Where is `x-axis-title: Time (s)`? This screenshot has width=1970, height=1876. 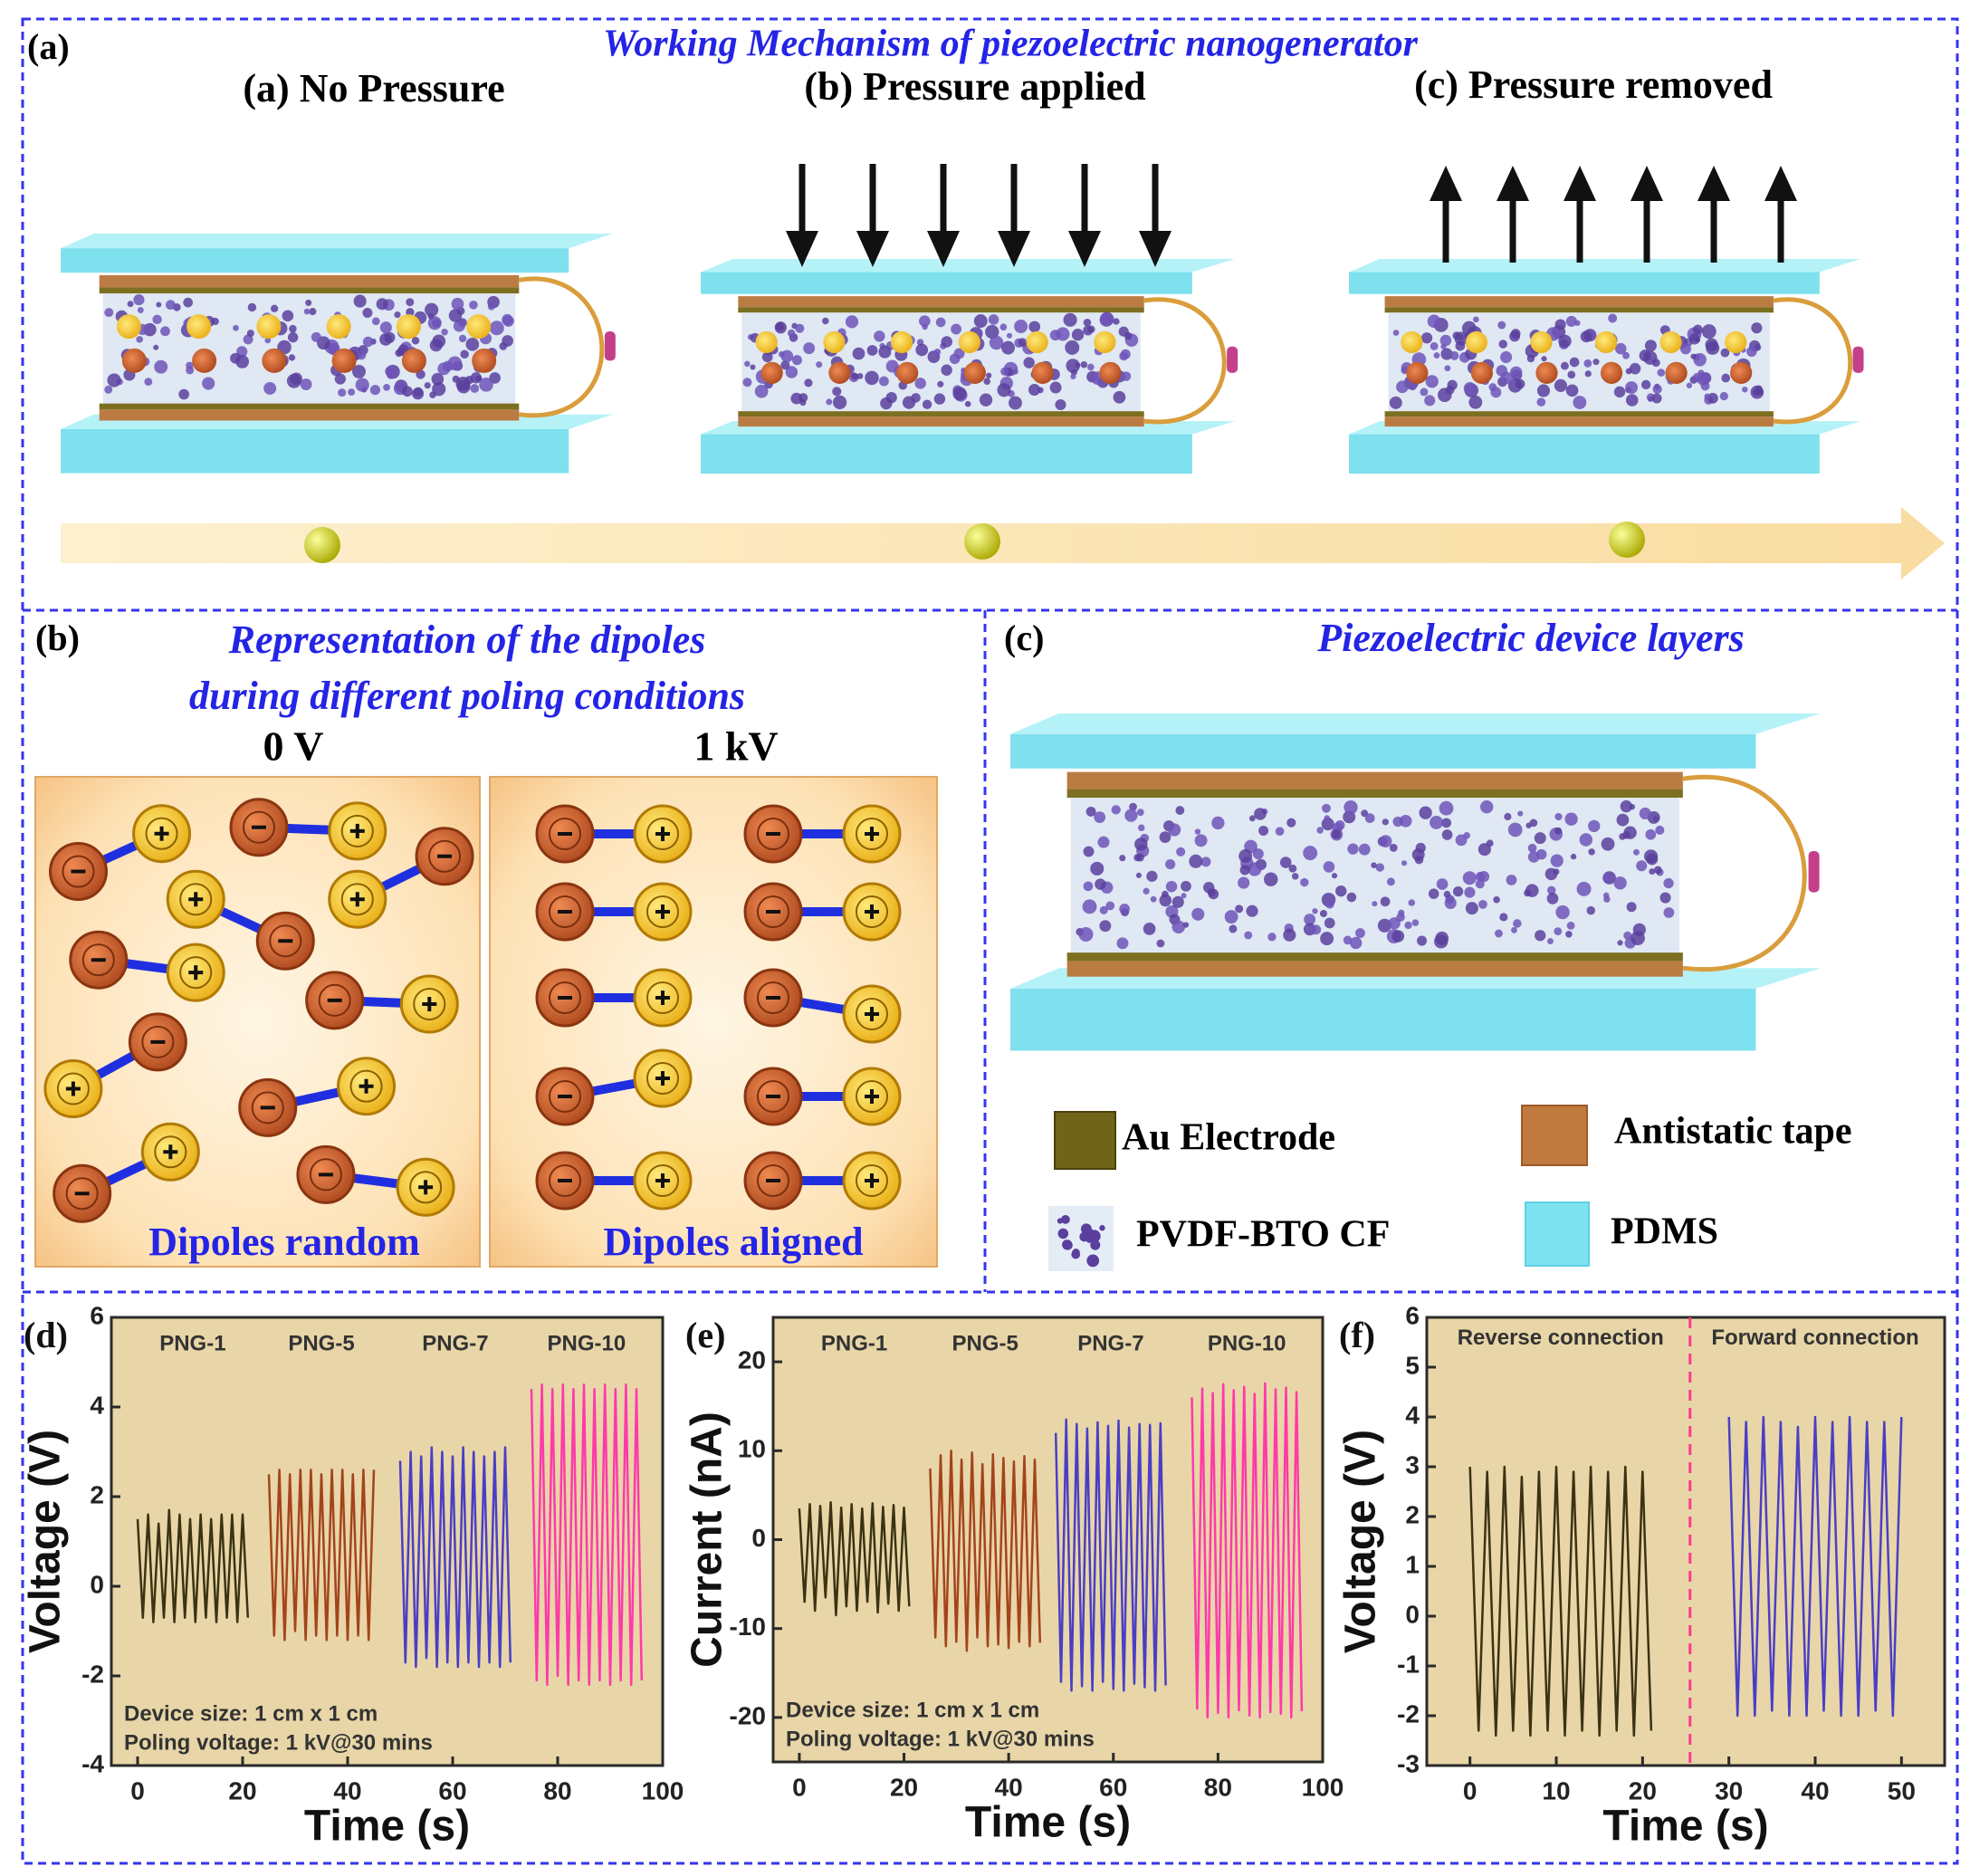
x-axis-title: Time (s) is located at coordinates (387, 1827).